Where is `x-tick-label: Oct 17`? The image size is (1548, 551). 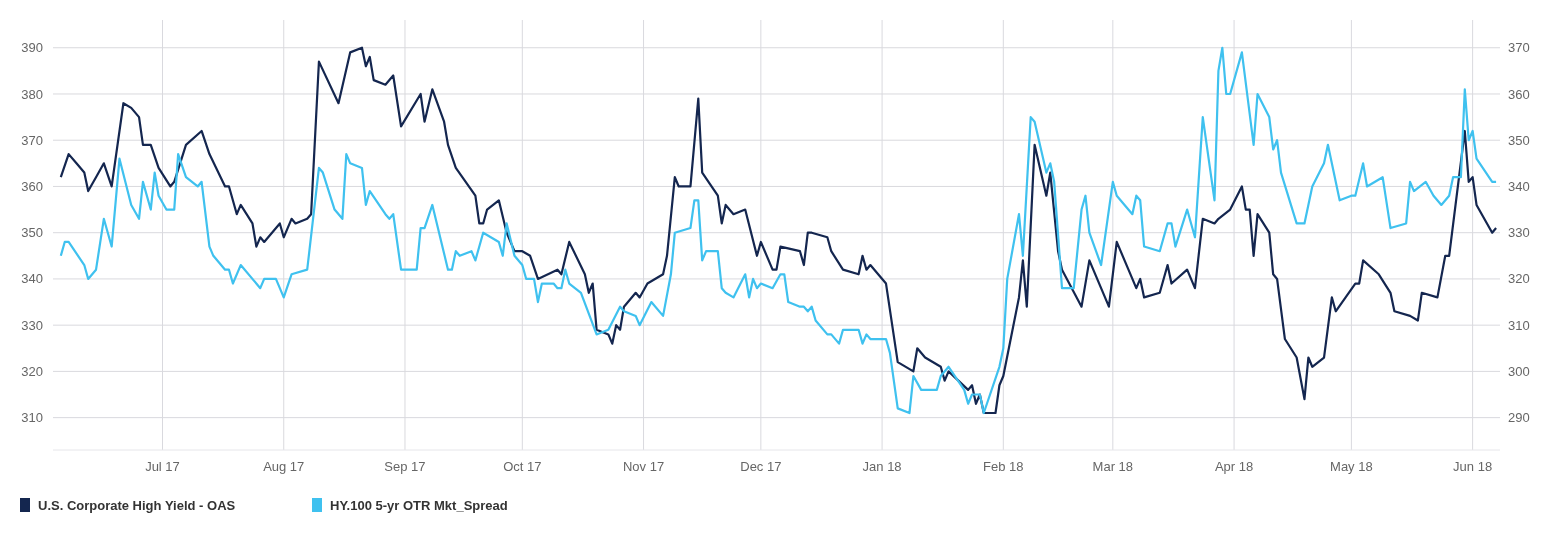 x-tick-label: Oct 17 is located at coordinates (522, 466).